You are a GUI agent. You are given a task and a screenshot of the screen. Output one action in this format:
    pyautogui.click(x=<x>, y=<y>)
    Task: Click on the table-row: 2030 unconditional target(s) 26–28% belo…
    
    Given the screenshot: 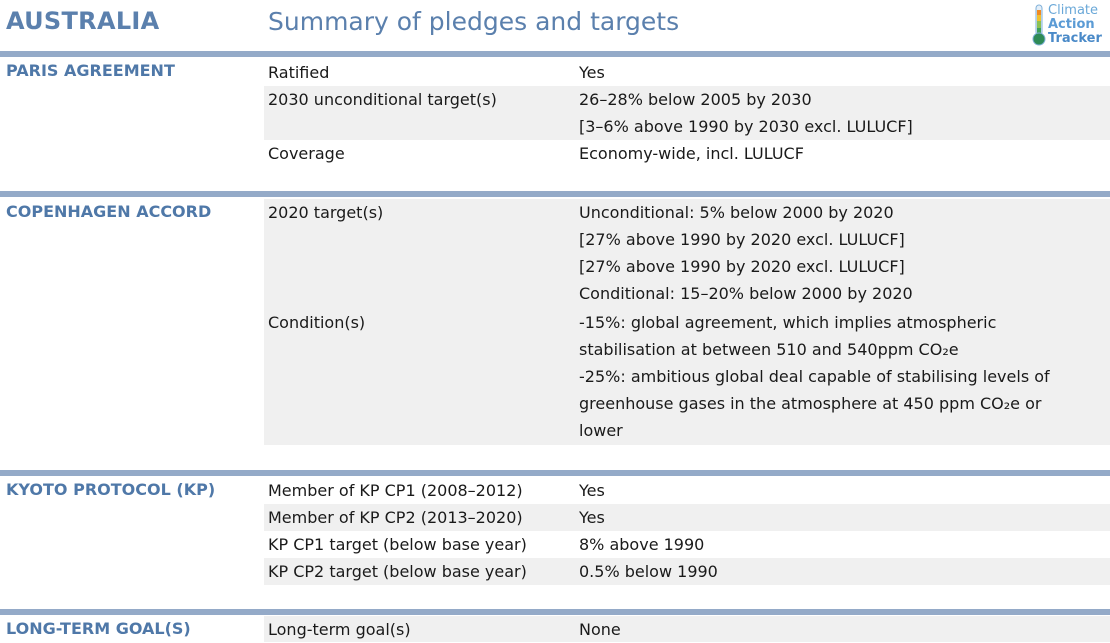 What is the action you would take?
    pyautogui.click(x=687, y=113)
    